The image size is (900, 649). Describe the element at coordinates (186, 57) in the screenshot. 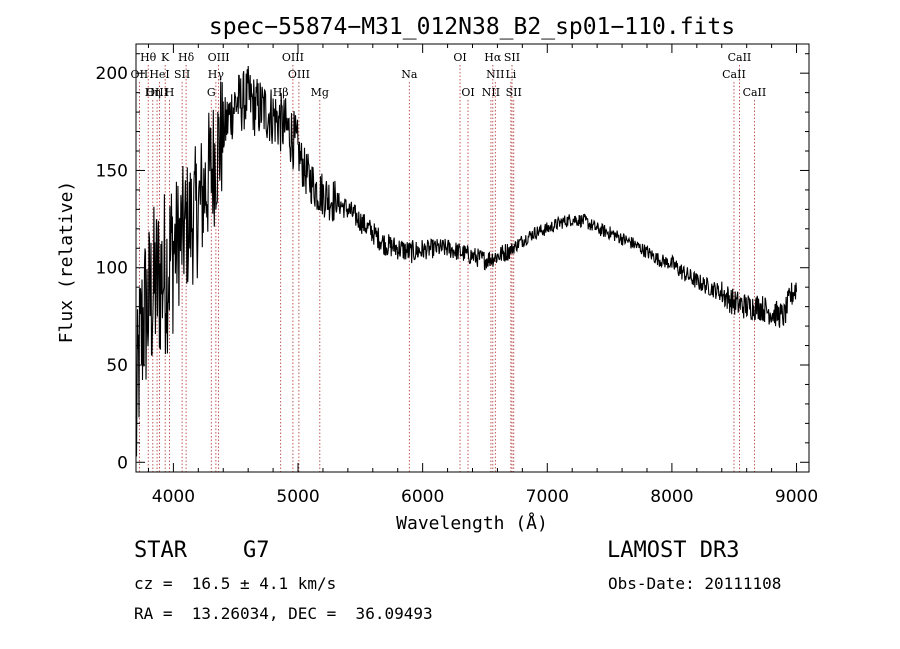

I see `line-label: Hδ` at that location.